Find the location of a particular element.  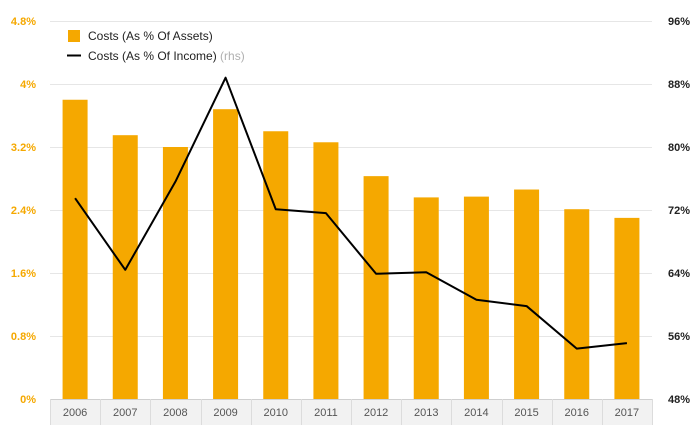

x-tick-label: 2009 is located at coordinates (225, 413).